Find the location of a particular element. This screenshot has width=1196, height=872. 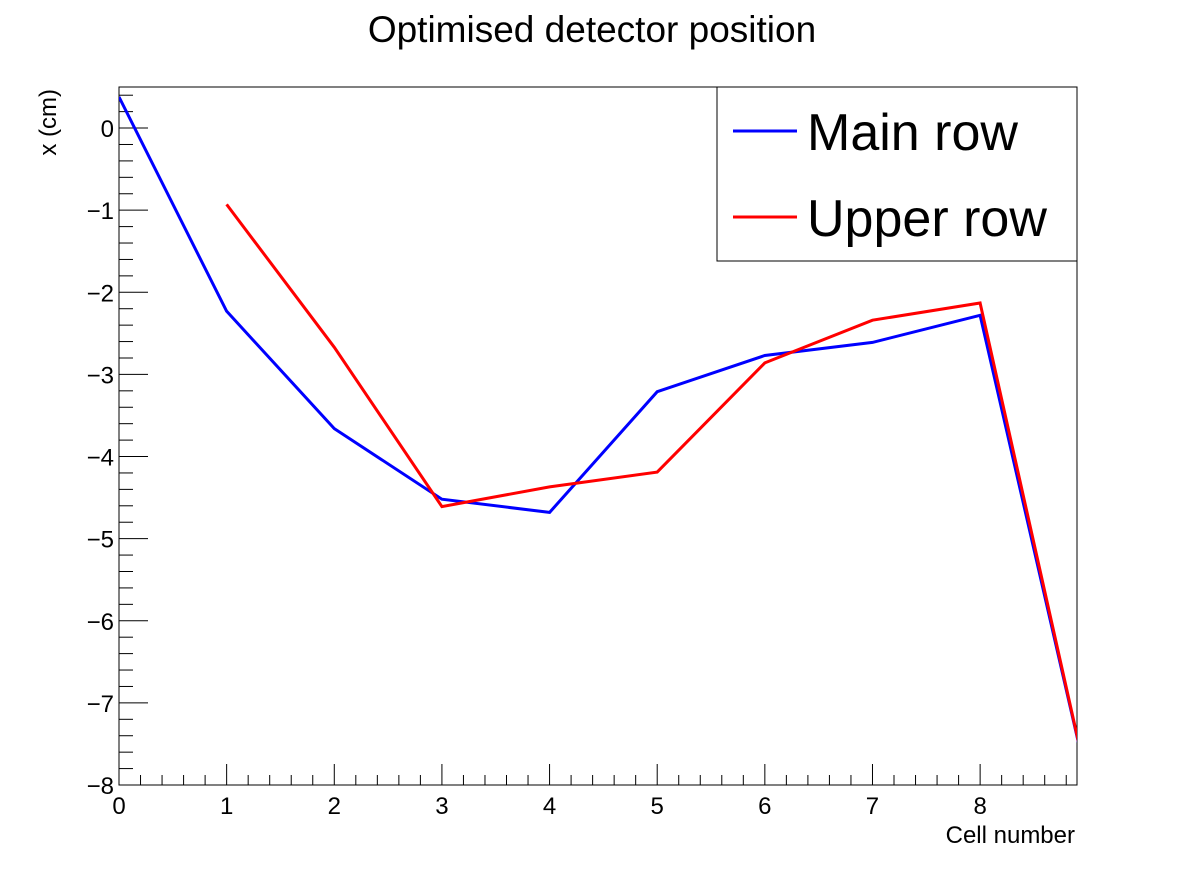

x-axis: 0 1 2 3 4 5 6 7 8 is located at coordinates (589, 792).